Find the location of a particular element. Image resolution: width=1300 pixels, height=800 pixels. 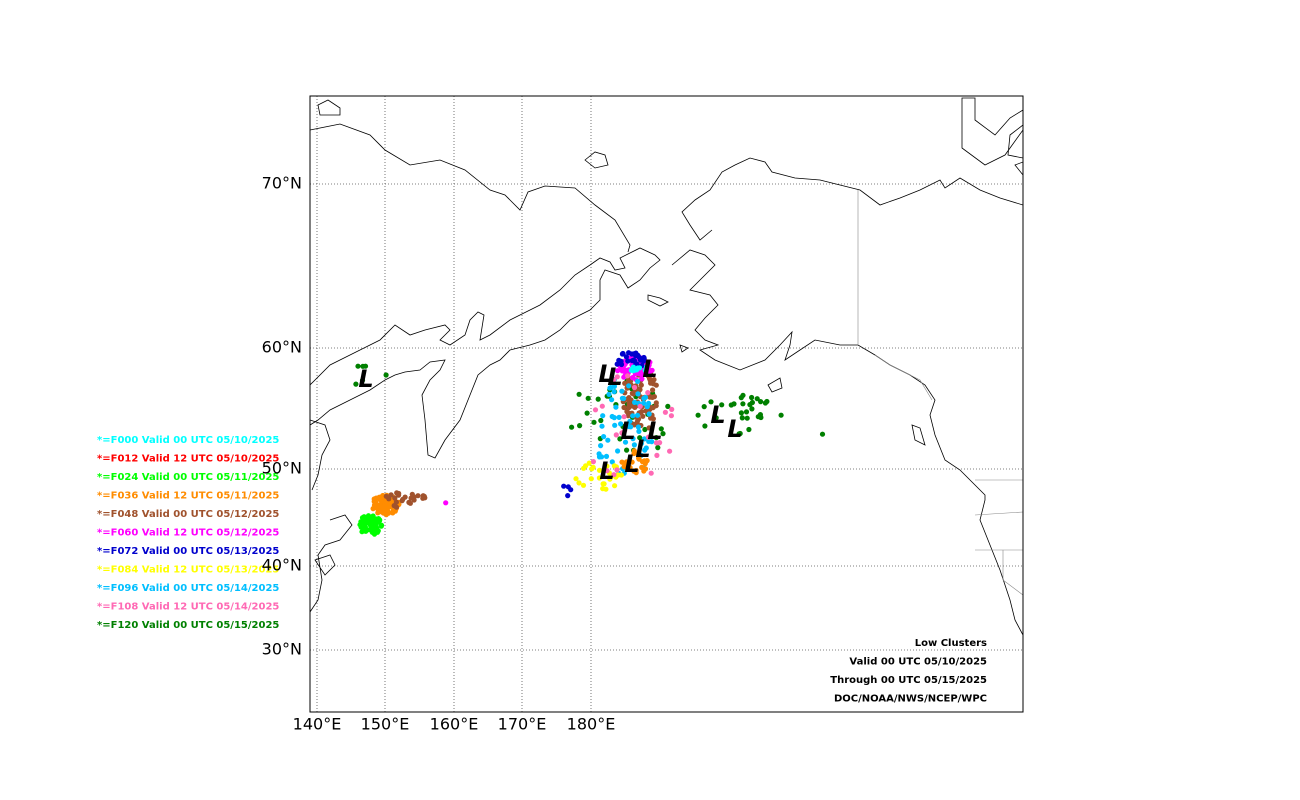

legend-entry: *=F012 Valid 12 UTC 05/10/2025 is located at coordinates (188, 459).